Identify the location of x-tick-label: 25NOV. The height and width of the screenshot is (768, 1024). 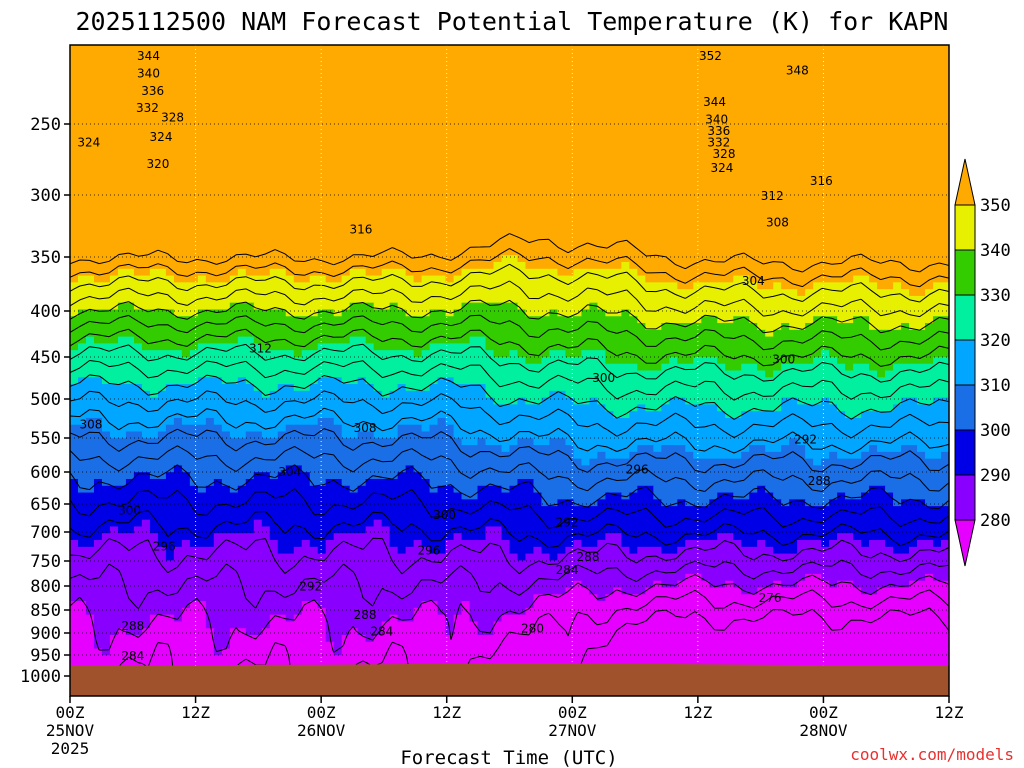
(70, 730).